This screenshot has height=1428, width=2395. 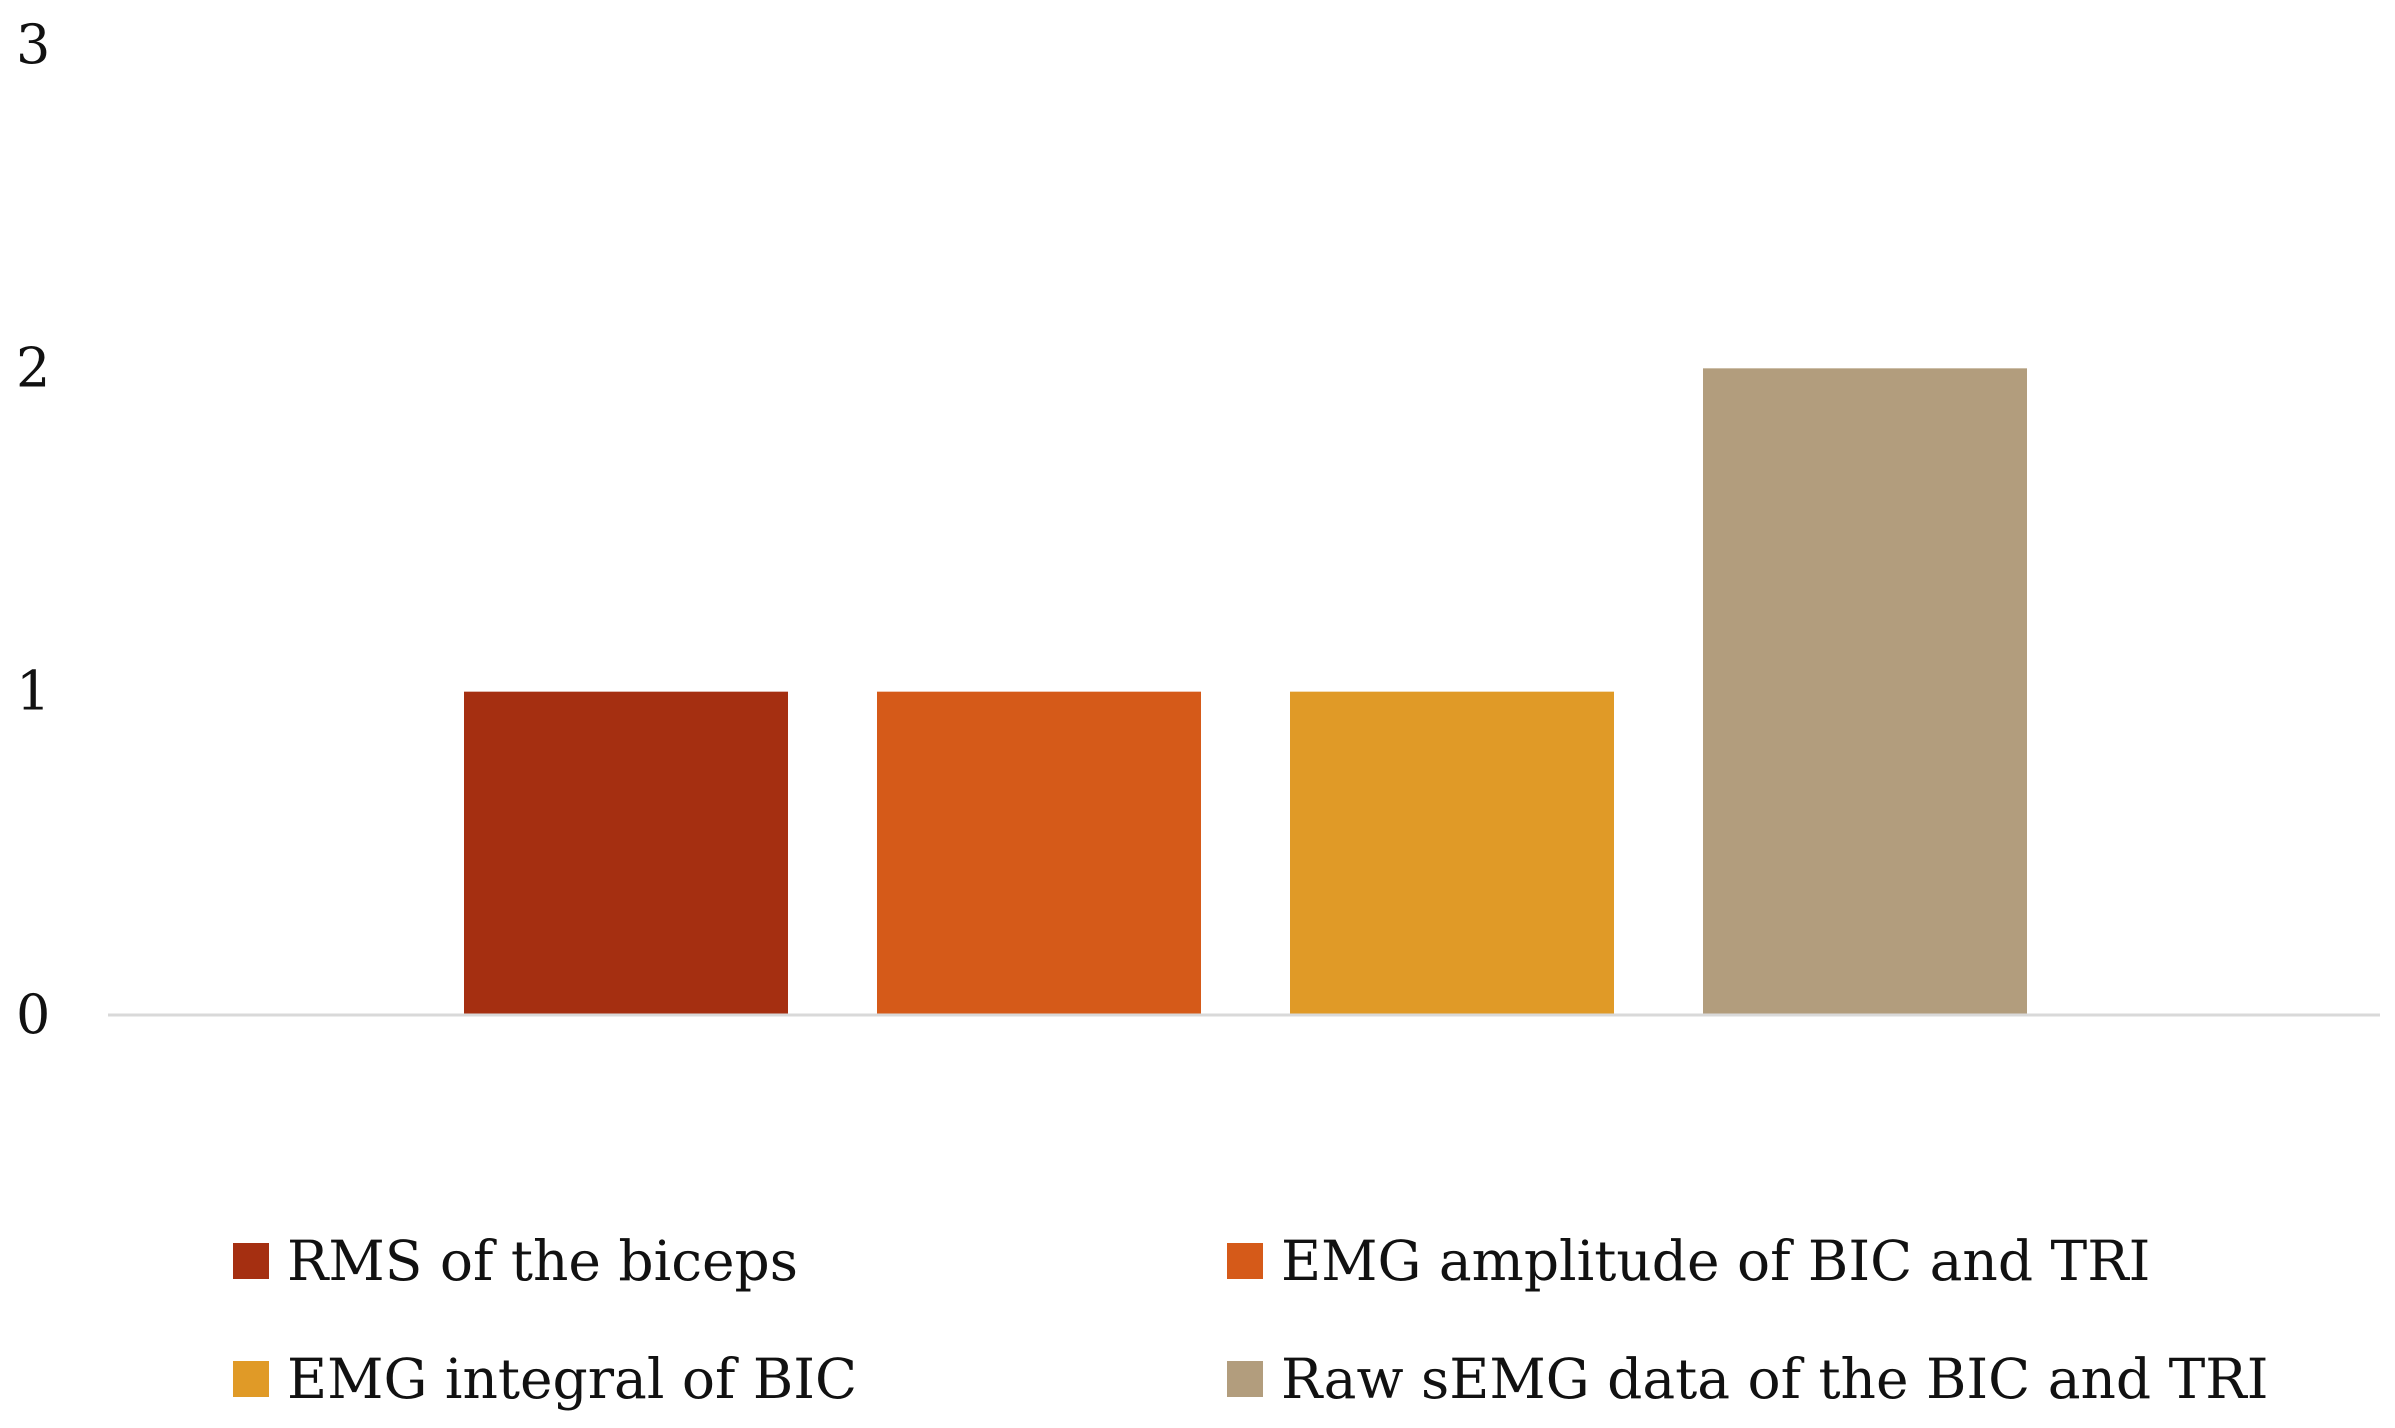 What do you see at coordinates (33, 367) in the screenshot?
I see `y-tick-label-2: 2` at bounding box center [33, 367].